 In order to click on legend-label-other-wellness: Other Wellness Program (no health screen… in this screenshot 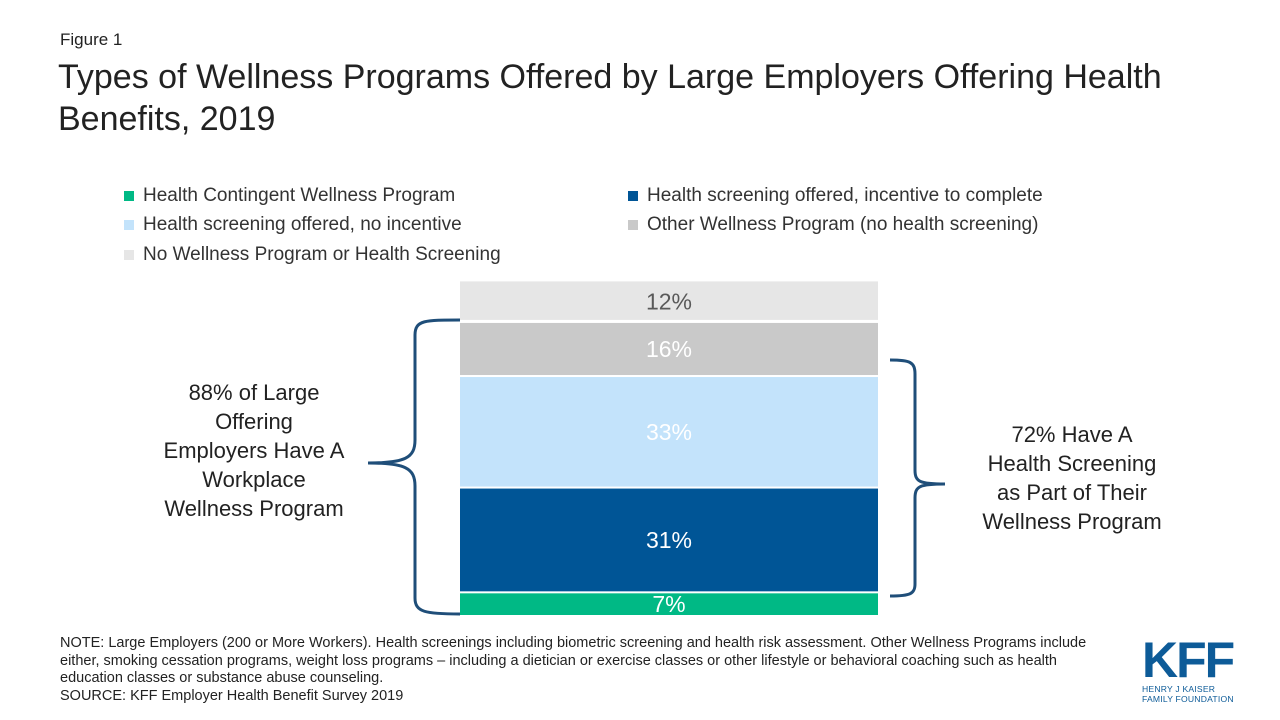, I will do `click(843, 224)`.